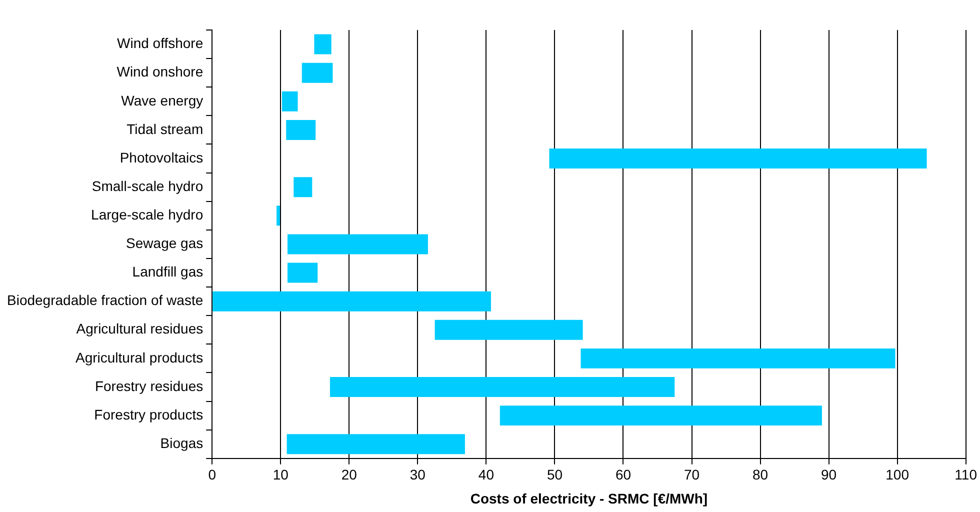 Image resolution: width=980 pixels, height=512 pixels. I want to click on y-tick-label: Forestry residues, so click(149, 386).